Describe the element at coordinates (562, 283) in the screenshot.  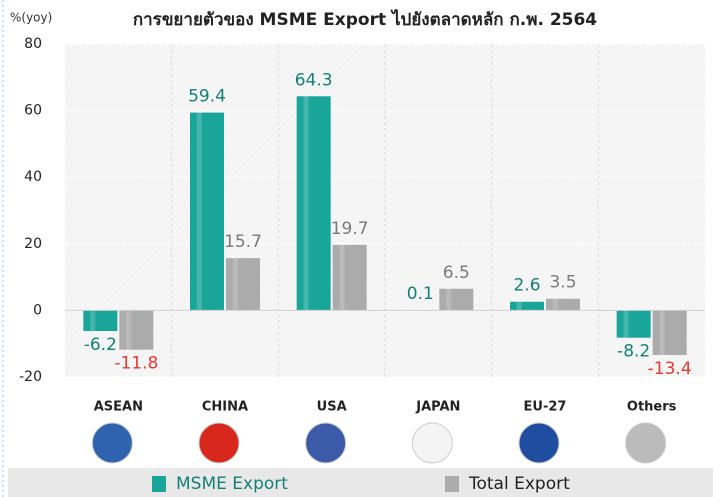
I see `value-label: 3.5` at that location.